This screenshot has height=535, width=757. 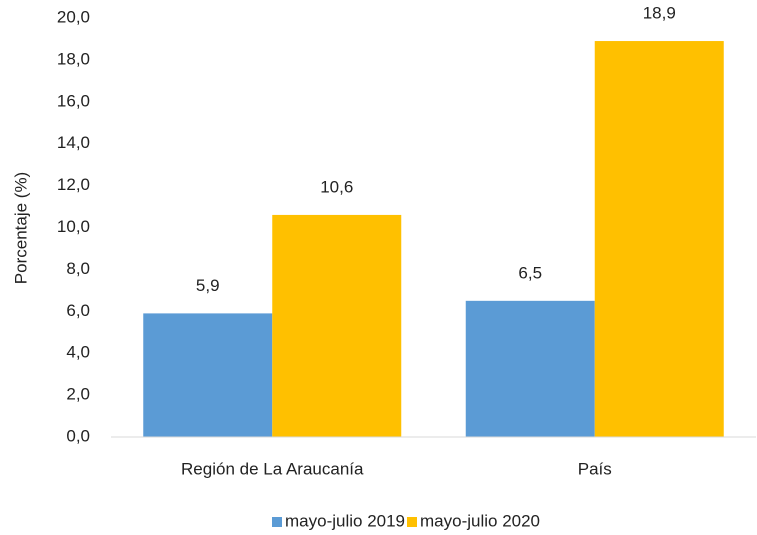 What do you see at coordinates (78, 394) in the screenshot?
I see `y-tick-label: 2,0` at bounding box center [78, 394].